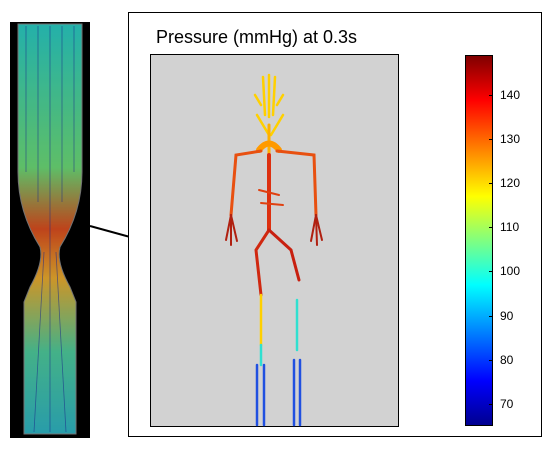  I want to click on colorbar-tick-label: 140, so click(510, 94).